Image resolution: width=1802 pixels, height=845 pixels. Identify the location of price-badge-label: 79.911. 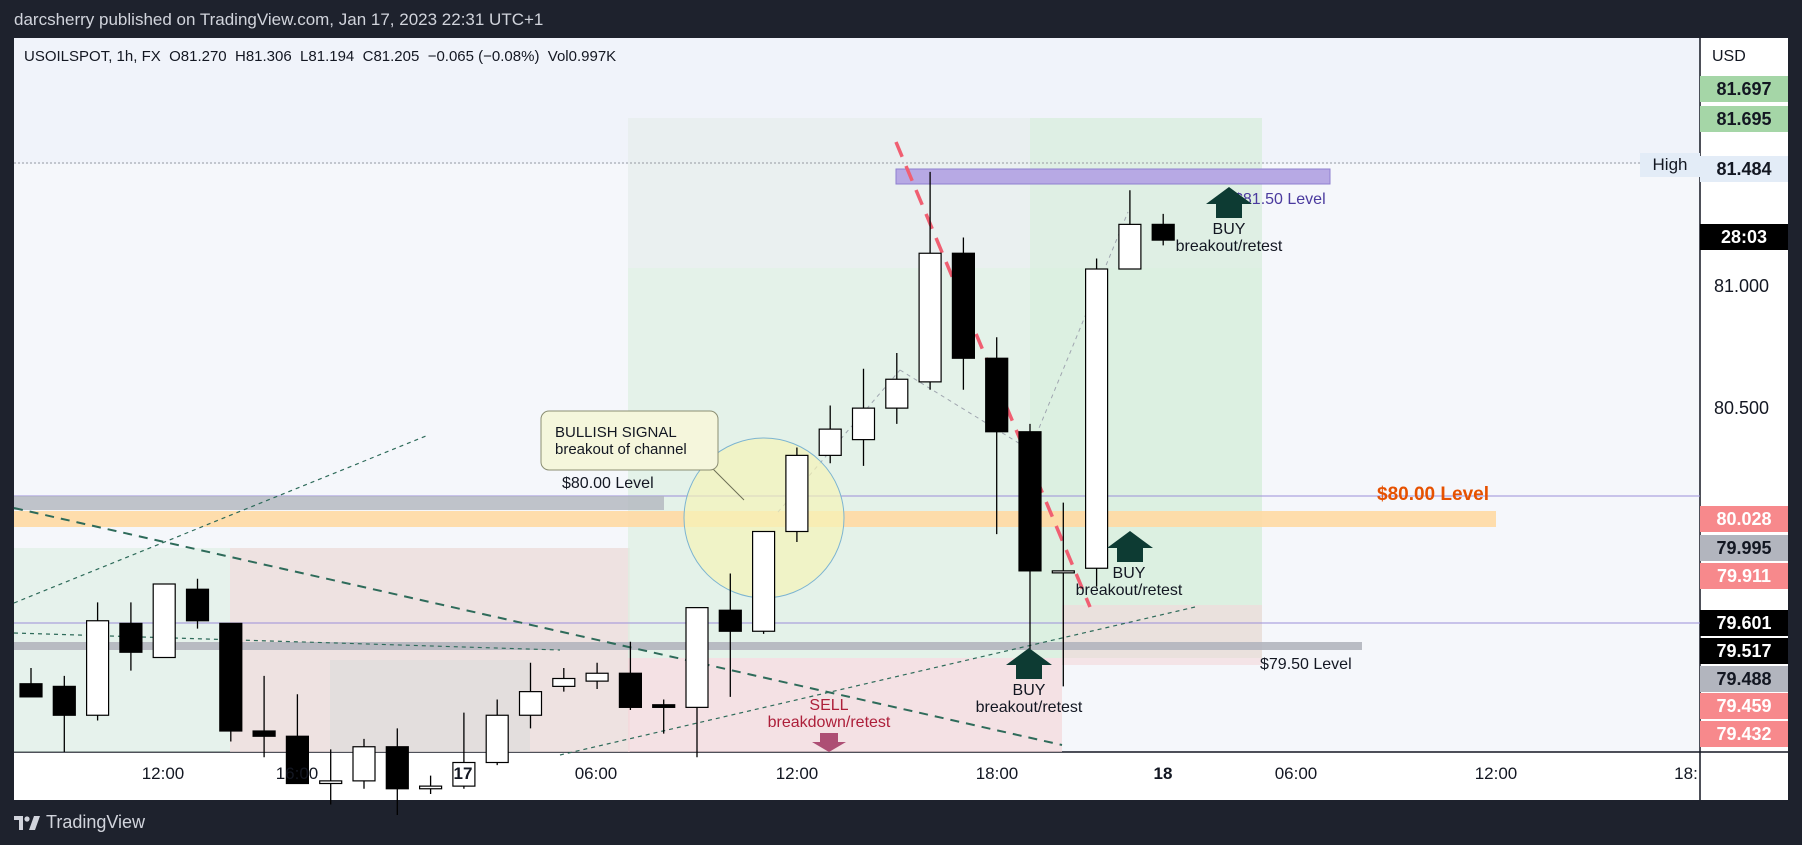
(1744, 576).